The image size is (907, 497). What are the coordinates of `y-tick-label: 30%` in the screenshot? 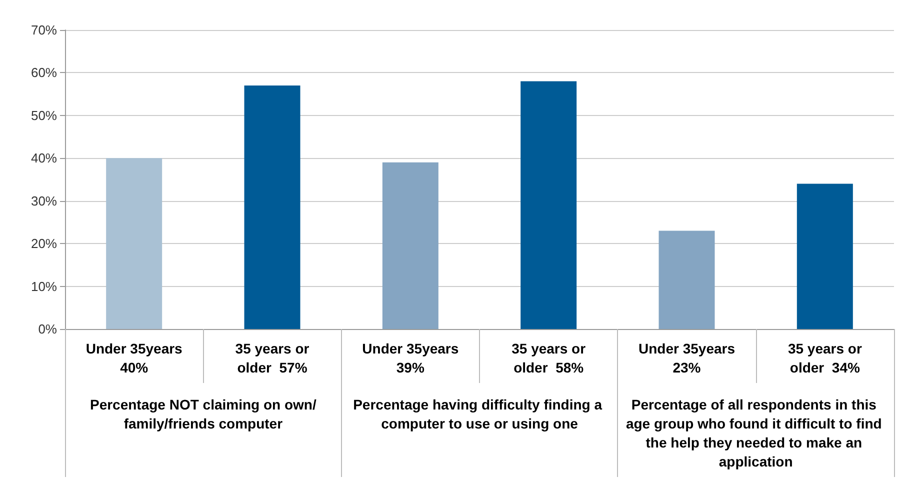 It's located at (44, 200).